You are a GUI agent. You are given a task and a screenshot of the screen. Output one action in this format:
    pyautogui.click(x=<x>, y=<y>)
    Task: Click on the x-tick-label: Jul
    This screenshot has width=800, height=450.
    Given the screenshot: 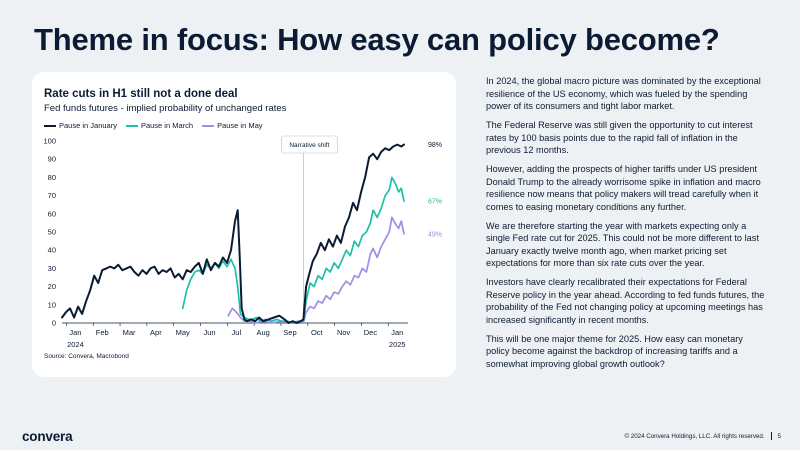 What is the action you would take?
    pyautogui.click(x=237, y=332)
    